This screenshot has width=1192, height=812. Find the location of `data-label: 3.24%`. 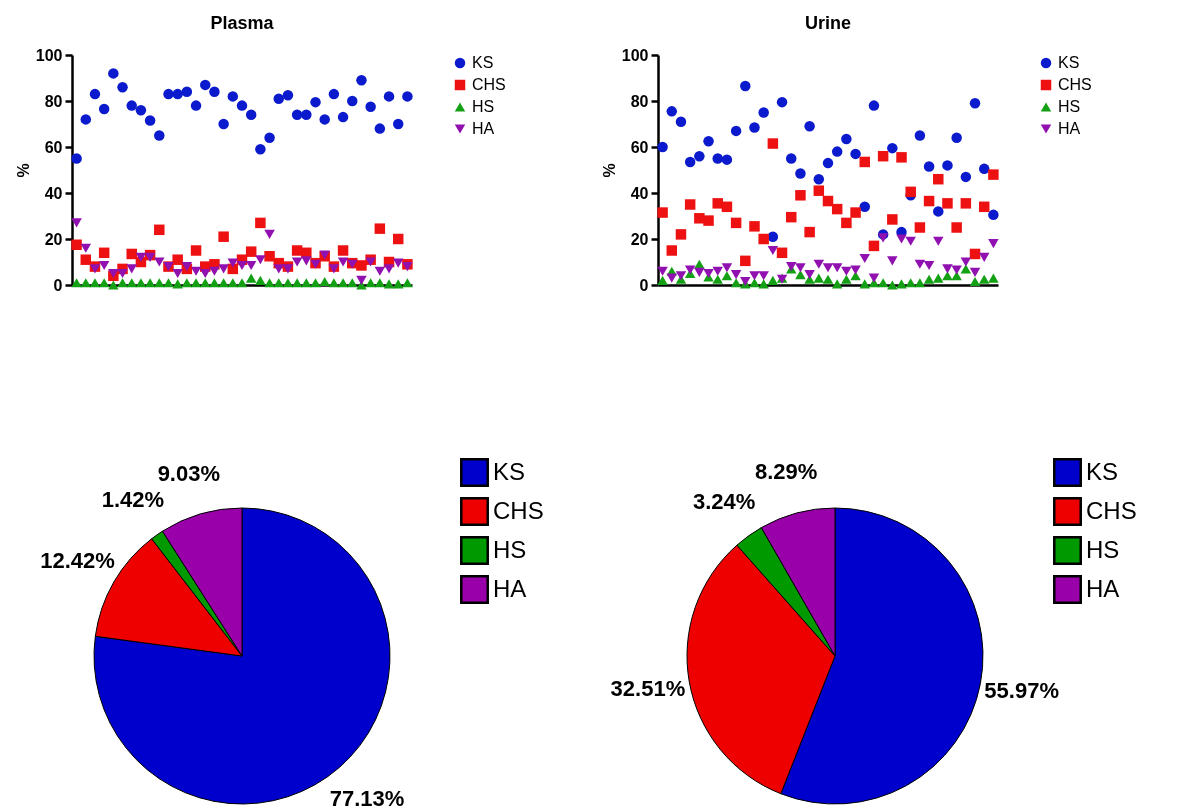

data-label: 3.24% is located at coordinates (724, 501).